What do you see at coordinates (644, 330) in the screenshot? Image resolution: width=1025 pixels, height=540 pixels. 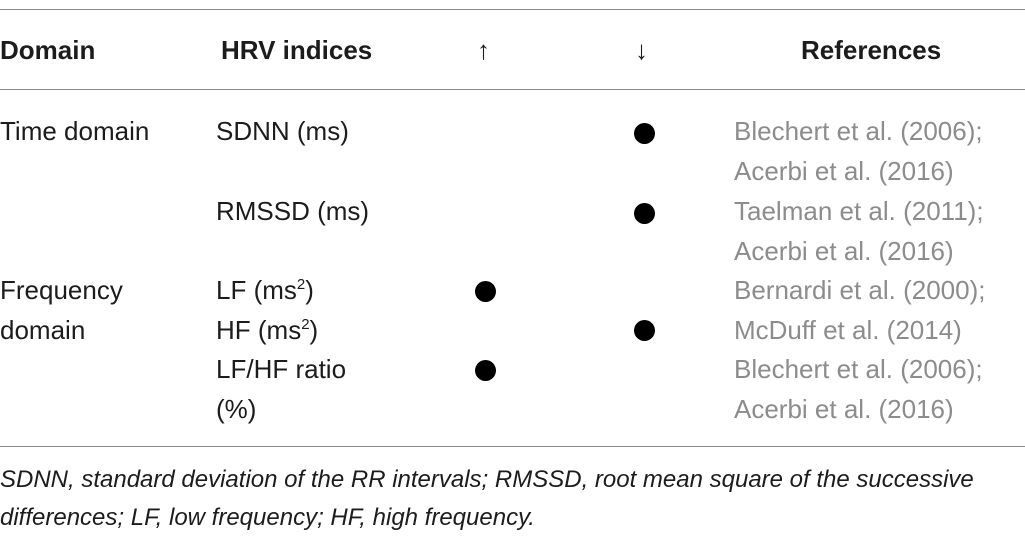 I see `decrease-marker-hf` at bounding box center [644, 330].